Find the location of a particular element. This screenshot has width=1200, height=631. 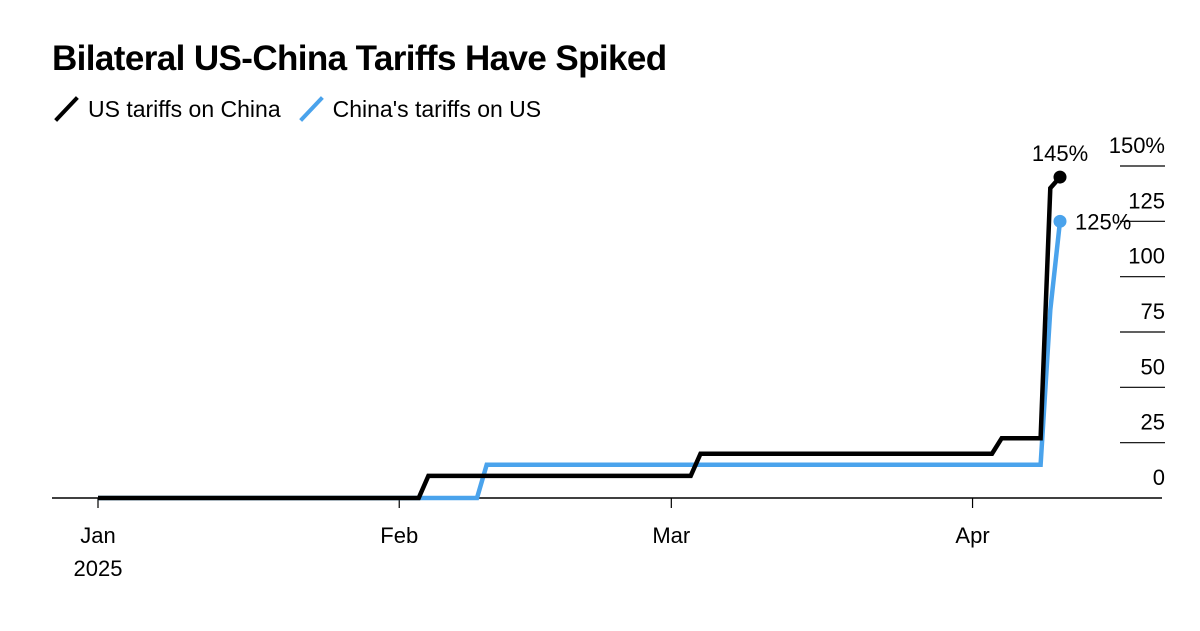

y-tick-label: 150% is located at coordinates (1137, 145).